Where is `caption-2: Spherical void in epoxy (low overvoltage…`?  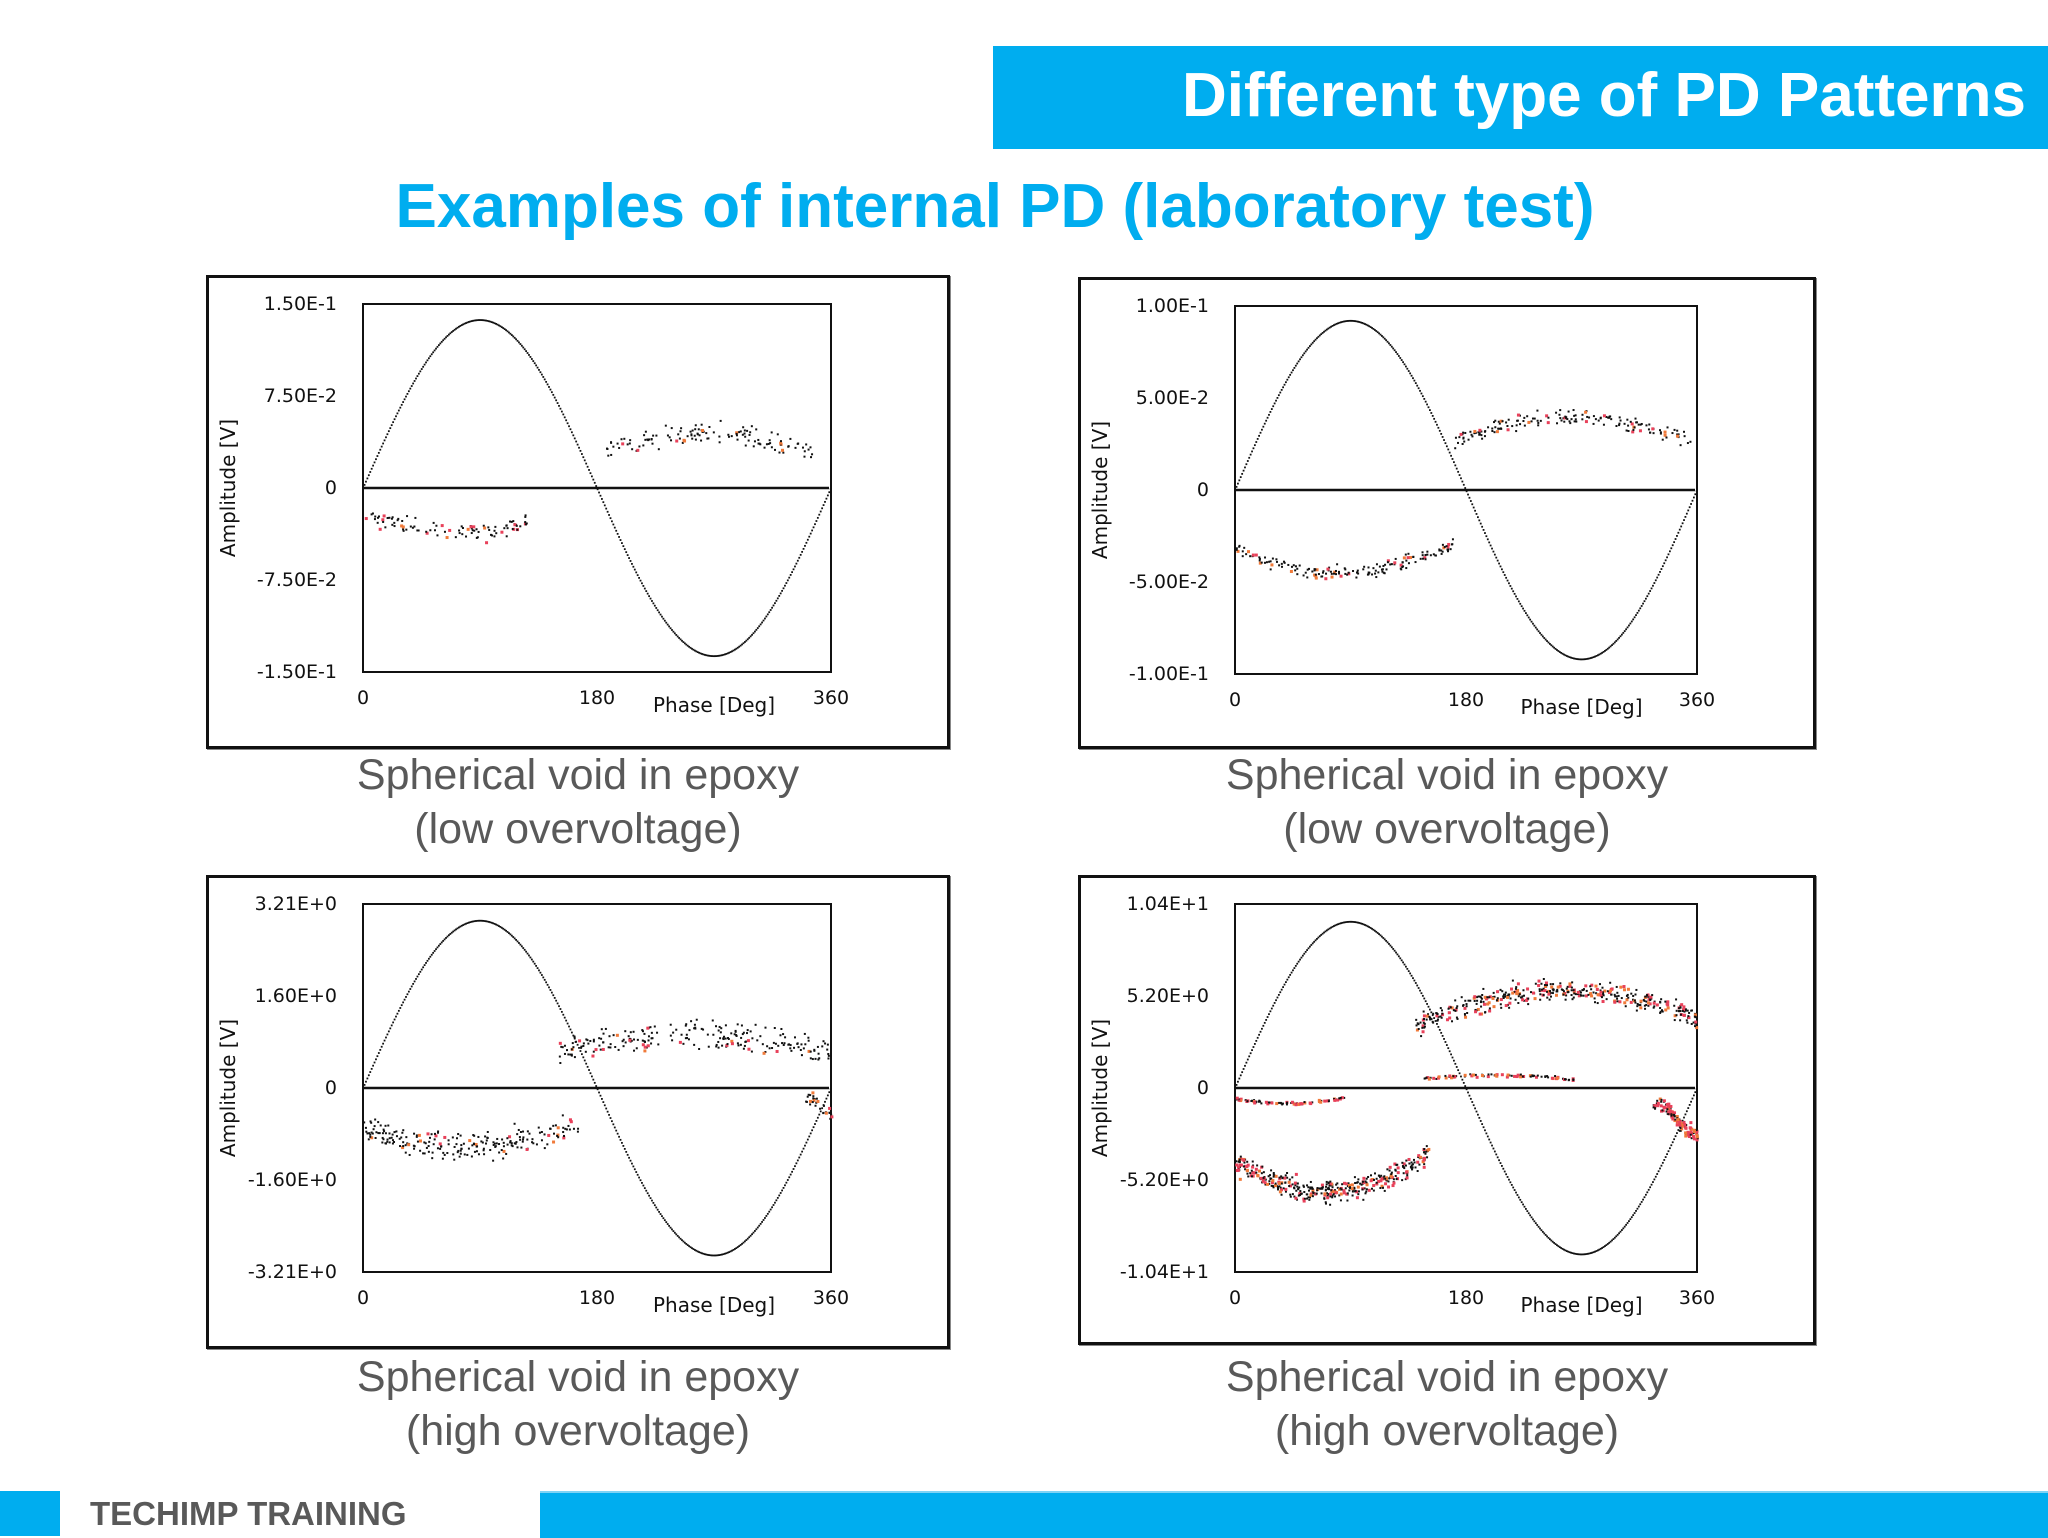 caption-2: Spherical void in epoxy (low overvoltage… is located at coordinates (1447, 802).